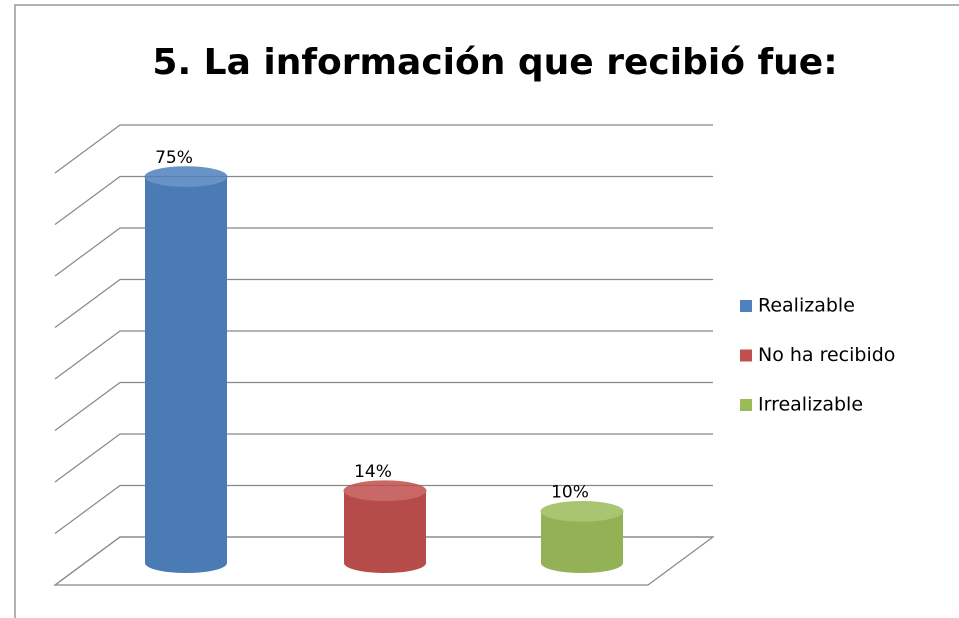  I want to click on chart-title: 5. La información que recibió fue:, so click(494, 62).